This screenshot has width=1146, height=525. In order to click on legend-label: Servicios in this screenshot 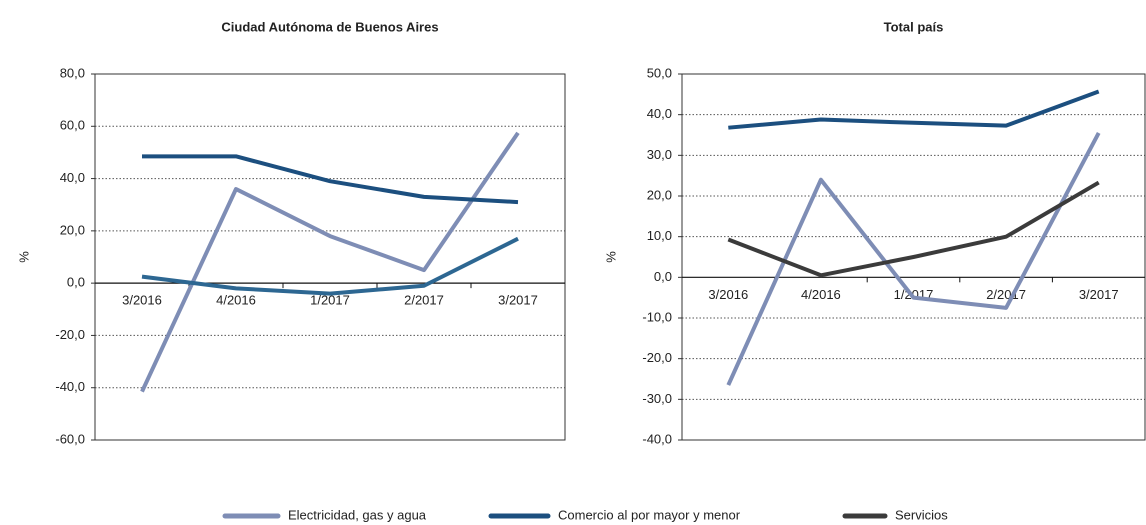, I will do `click(921, 514)`.